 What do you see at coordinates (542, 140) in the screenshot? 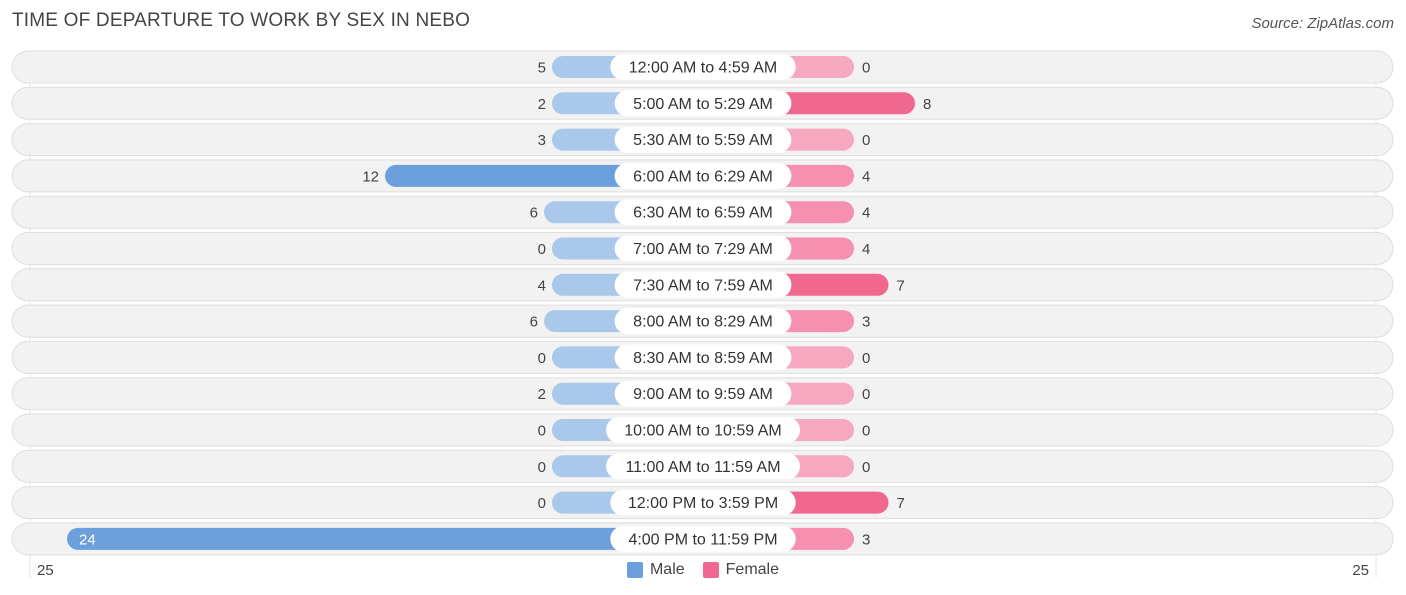
I see `value-label-male: 3` at bounding box center [542, 140].